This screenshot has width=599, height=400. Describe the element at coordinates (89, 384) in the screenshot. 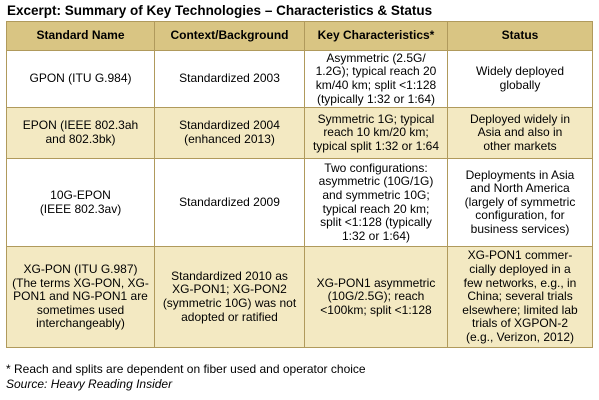

I see `source-credit: Source: Heavy Reading Insider` at that location.